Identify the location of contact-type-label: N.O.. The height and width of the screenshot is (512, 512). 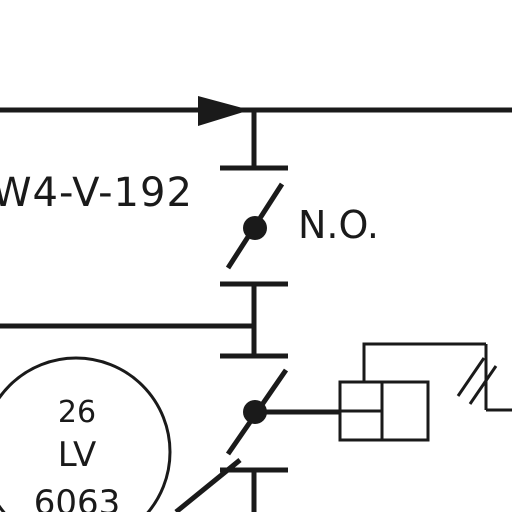
(338, 225).